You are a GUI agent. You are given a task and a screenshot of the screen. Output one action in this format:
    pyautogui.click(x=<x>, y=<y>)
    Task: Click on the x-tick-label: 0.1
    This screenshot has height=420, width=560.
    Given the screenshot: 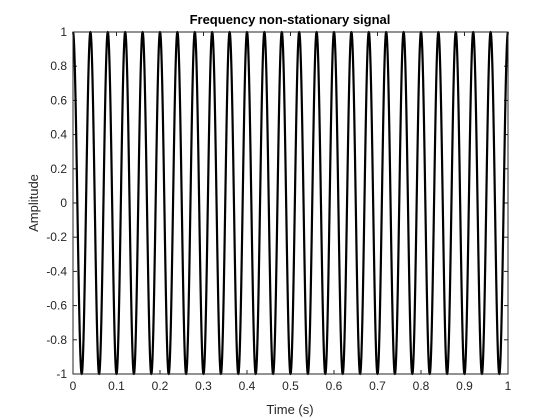 What is the action you would take?
    pyautogui.click(x=116, y=386)
    